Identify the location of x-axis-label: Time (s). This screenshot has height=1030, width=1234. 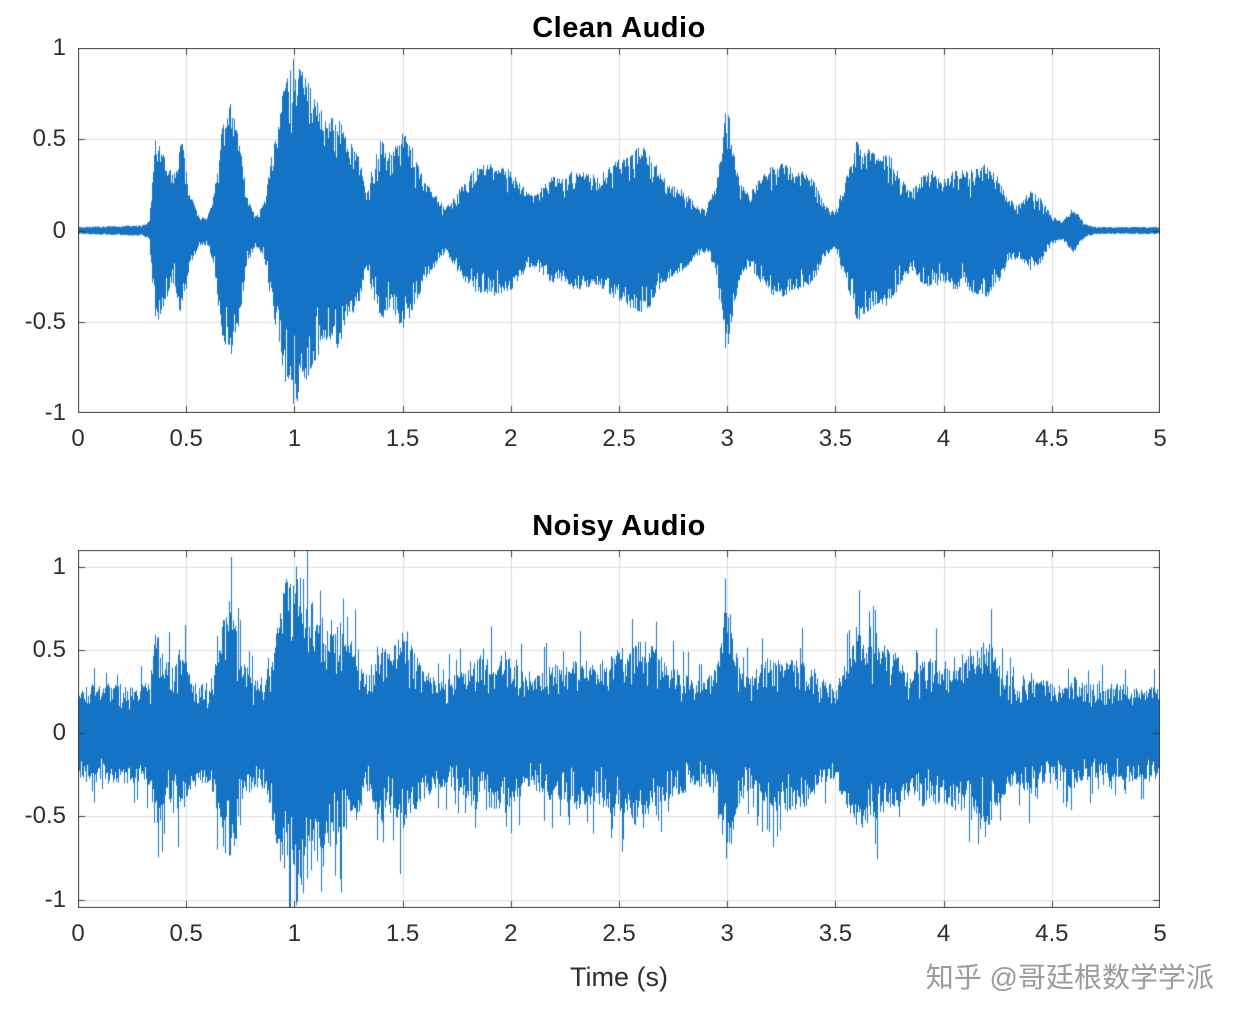
(619, 977).